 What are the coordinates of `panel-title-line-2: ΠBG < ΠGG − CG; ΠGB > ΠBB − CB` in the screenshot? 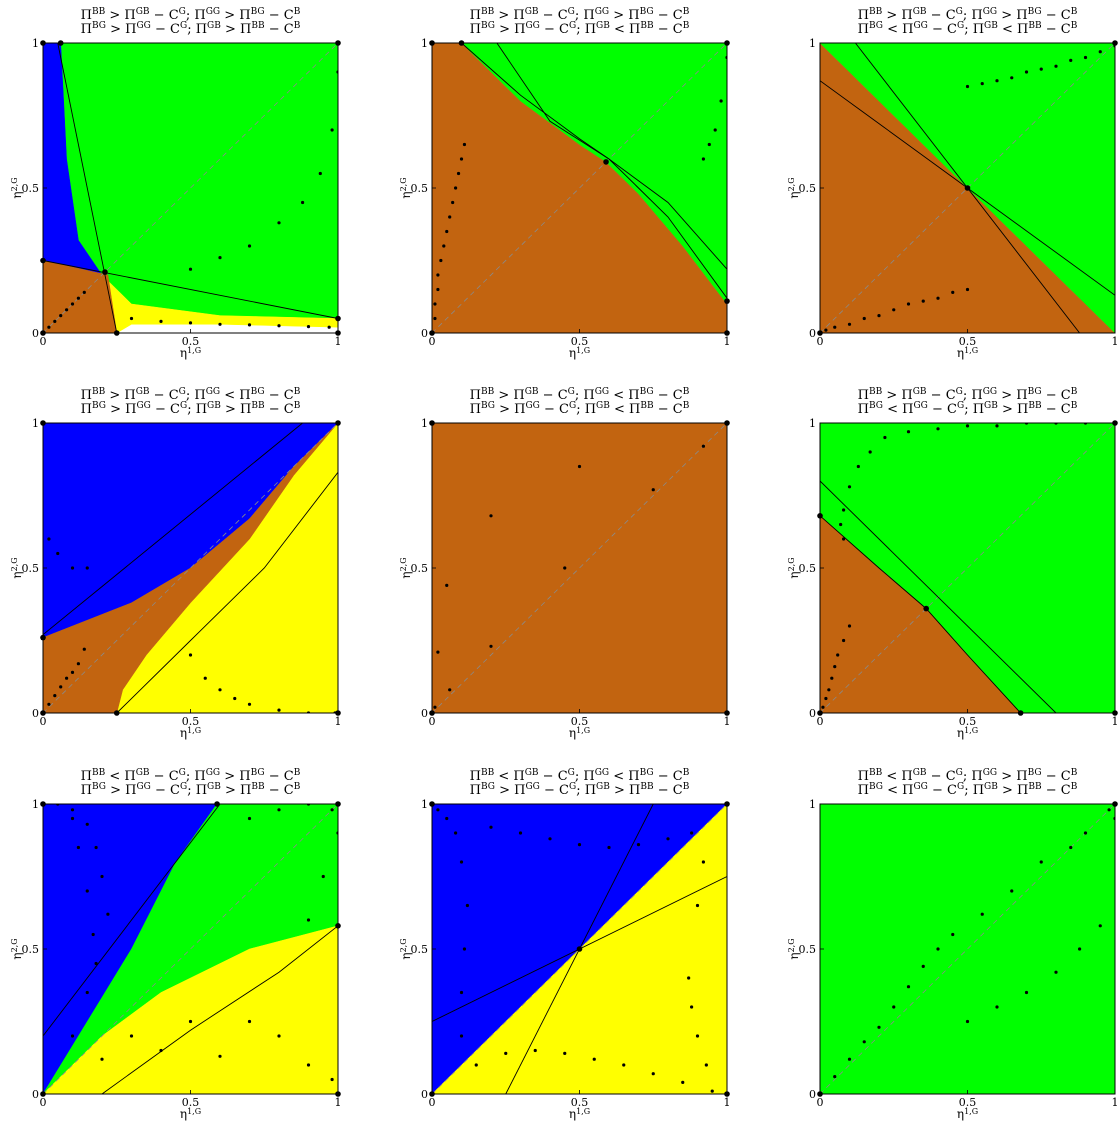 It's located at (968, 409).